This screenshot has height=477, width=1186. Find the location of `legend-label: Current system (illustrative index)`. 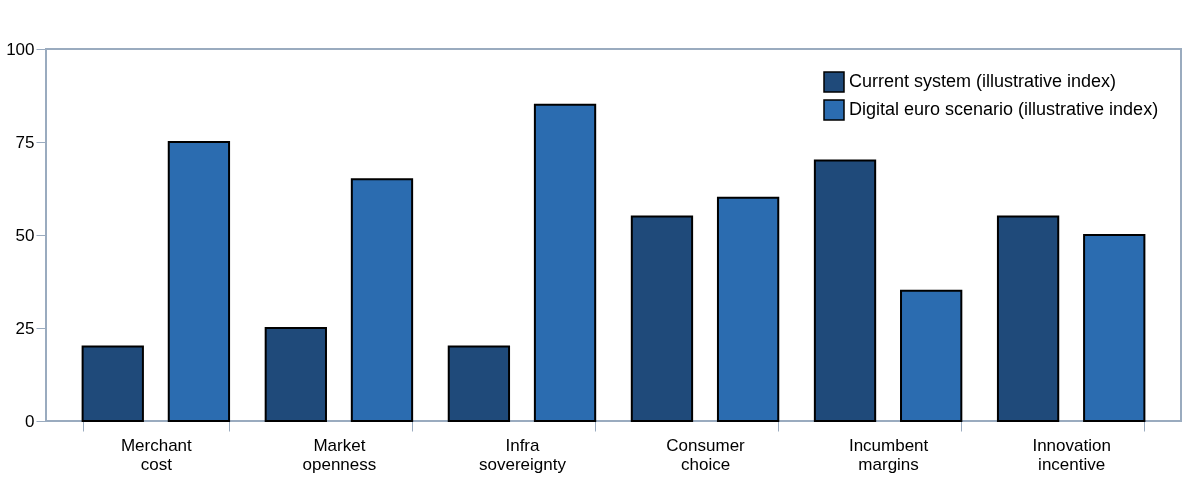

legend-label: Current system (illustrative index) is located at coordinates (983, 81).